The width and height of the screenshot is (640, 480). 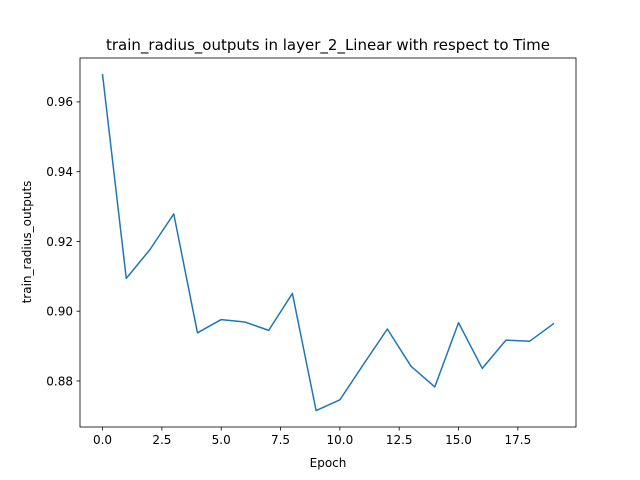 What do you see at coordinates (517, 440) in the screenshot?
I see `x-tick-label: 17.5` at bounding box center [517, 440].